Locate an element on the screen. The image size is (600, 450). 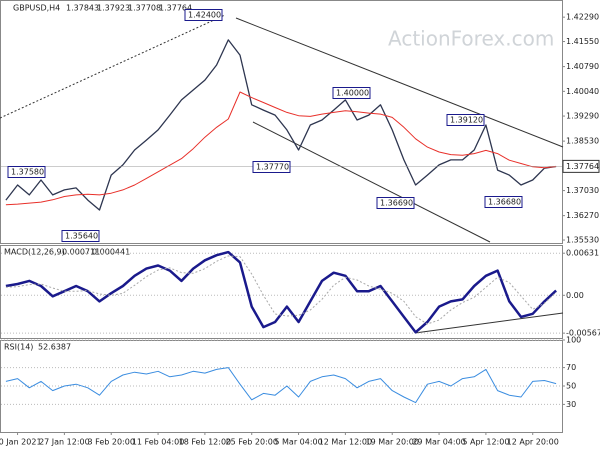
rsi-title: RSI(14) is located at coordinates (18, 347).